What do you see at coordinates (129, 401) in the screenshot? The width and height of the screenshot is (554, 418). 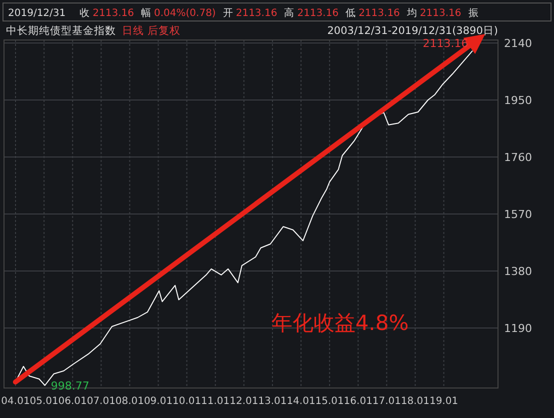 I see `x-tick-label: 08.01` at bounding box center [129, 401].